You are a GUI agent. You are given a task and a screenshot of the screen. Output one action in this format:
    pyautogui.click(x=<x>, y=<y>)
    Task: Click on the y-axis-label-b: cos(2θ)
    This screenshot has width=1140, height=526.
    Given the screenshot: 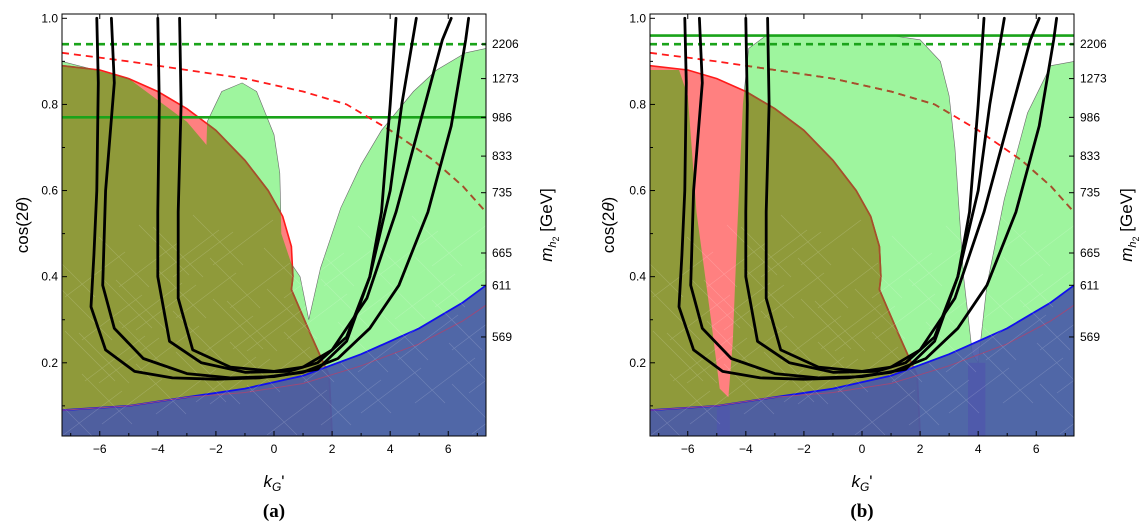 What is the action you would take?
    pyautogui.click(x=608, y=225)
    